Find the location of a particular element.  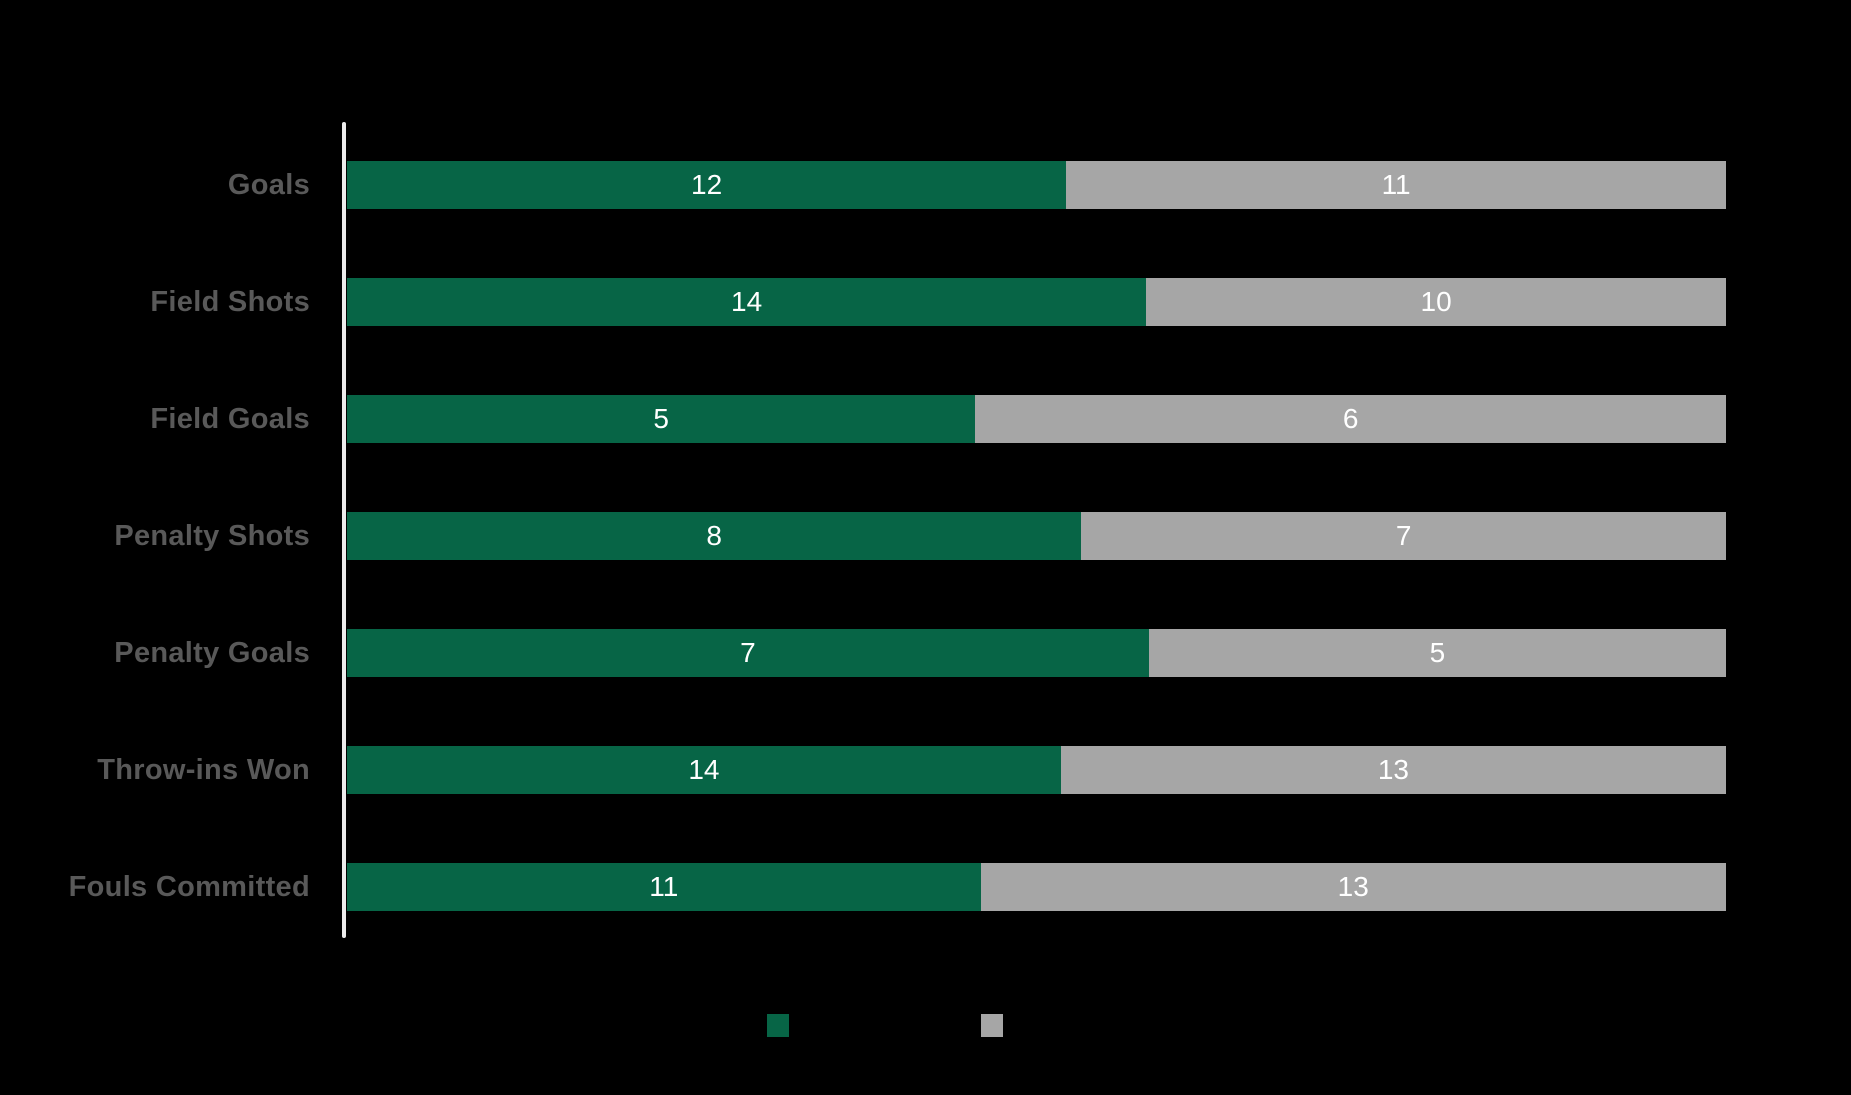

bar-segment-gray: 10 is located at coordinates (1436, 302).